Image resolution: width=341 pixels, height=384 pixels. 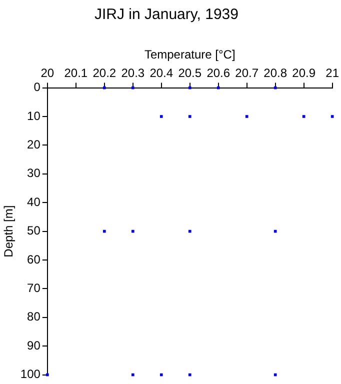 I want to click on y-tick-label: 20, so click(x=34, y=145).